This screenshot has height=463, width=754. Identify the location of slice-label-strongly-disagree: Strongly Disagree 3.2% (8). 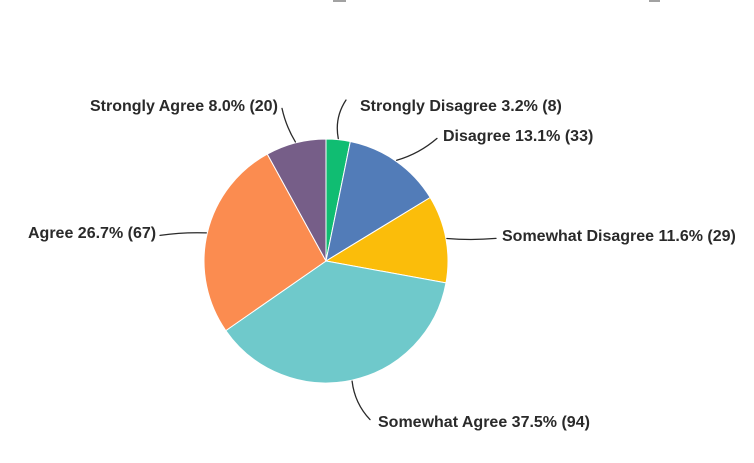
(461, 106).